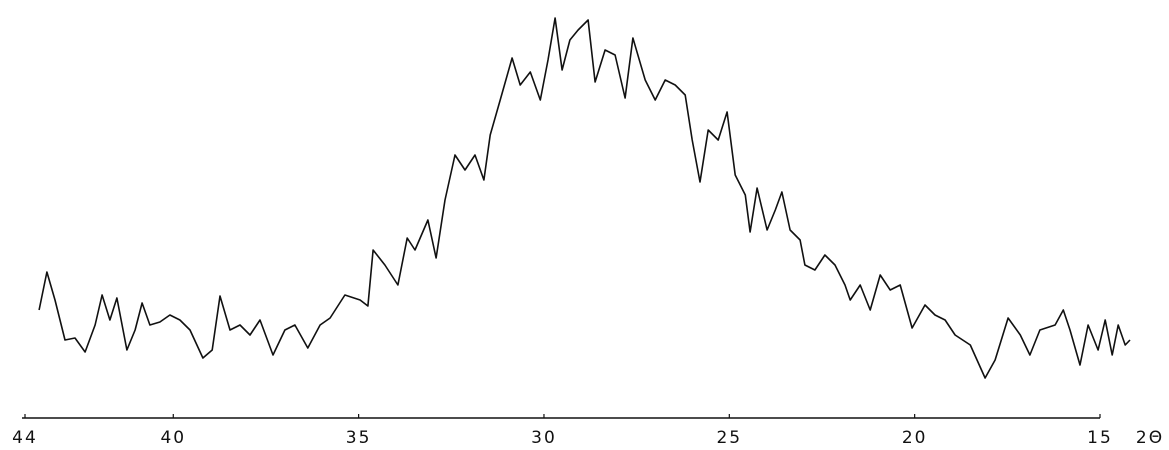 This screenshot has height=450, width=1169. What do you see at coordinates (544, 438) in the screenshot?
I see `x-tick-label: 30` at bounding box center [544, 438].